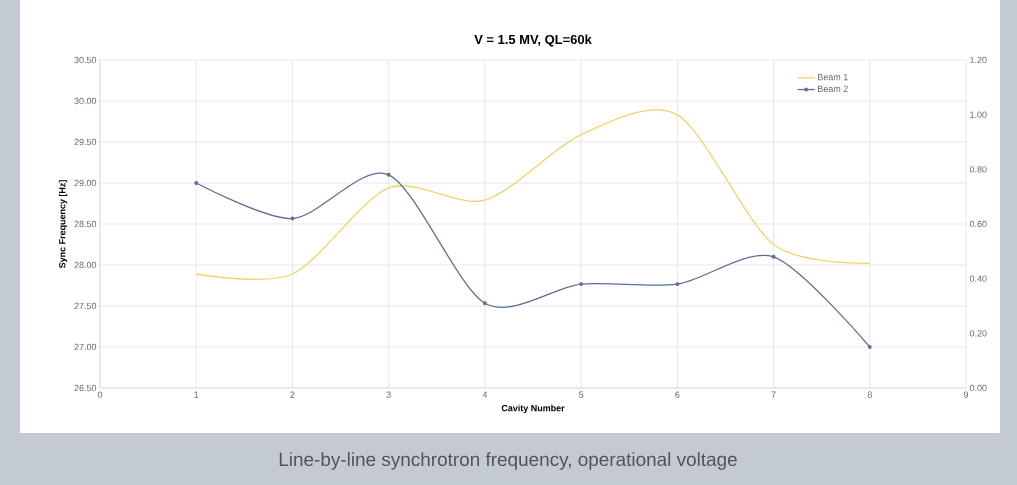 Image resolution: width=1017 pixels, height=485 pixels. I want to click on x-tick-label: 8, so click(869, 394).